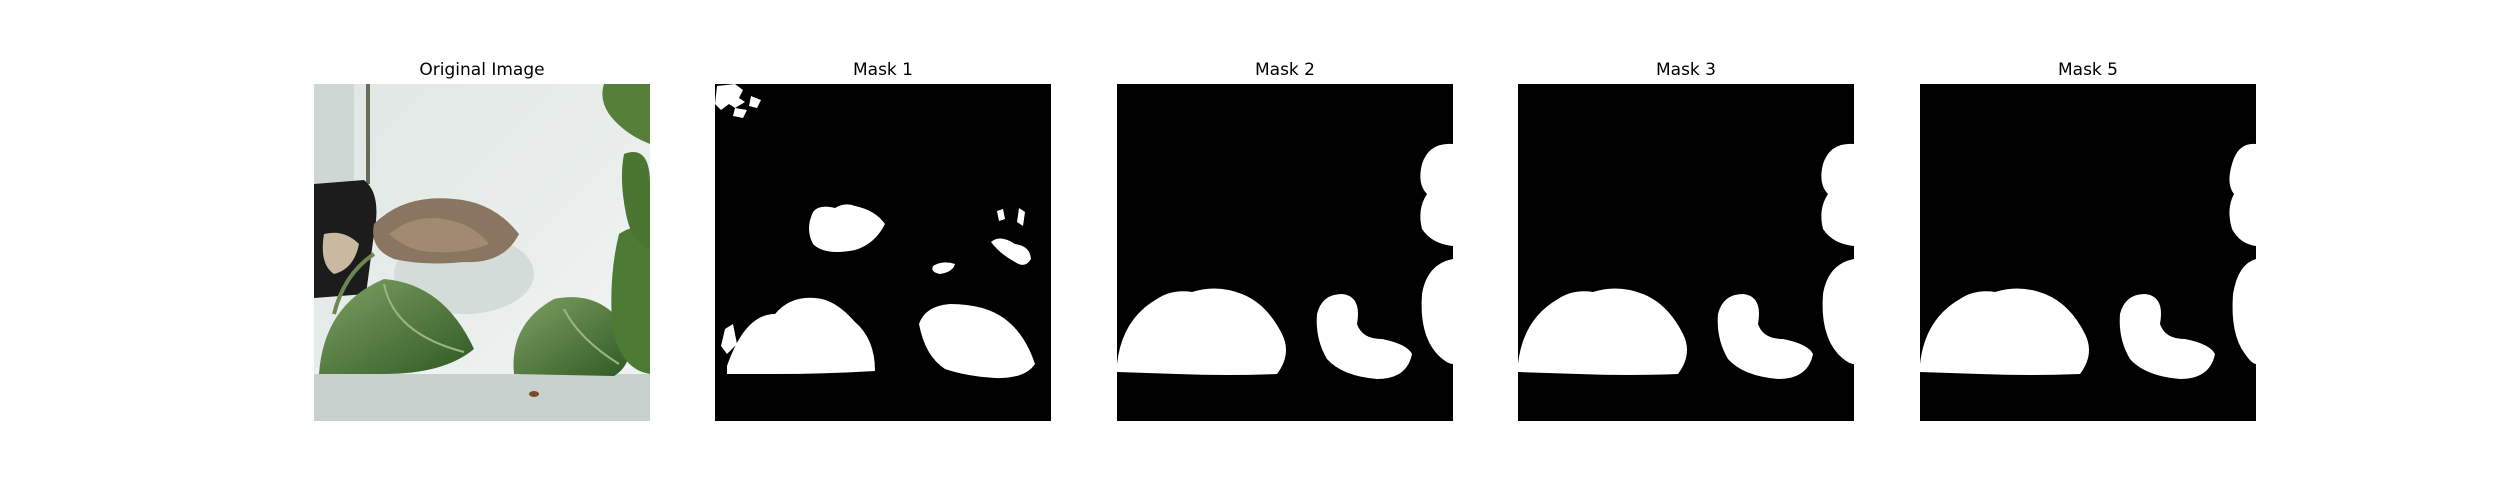  I want to click on panel-title-mask-3: Mask 3, so click(1685, 70).